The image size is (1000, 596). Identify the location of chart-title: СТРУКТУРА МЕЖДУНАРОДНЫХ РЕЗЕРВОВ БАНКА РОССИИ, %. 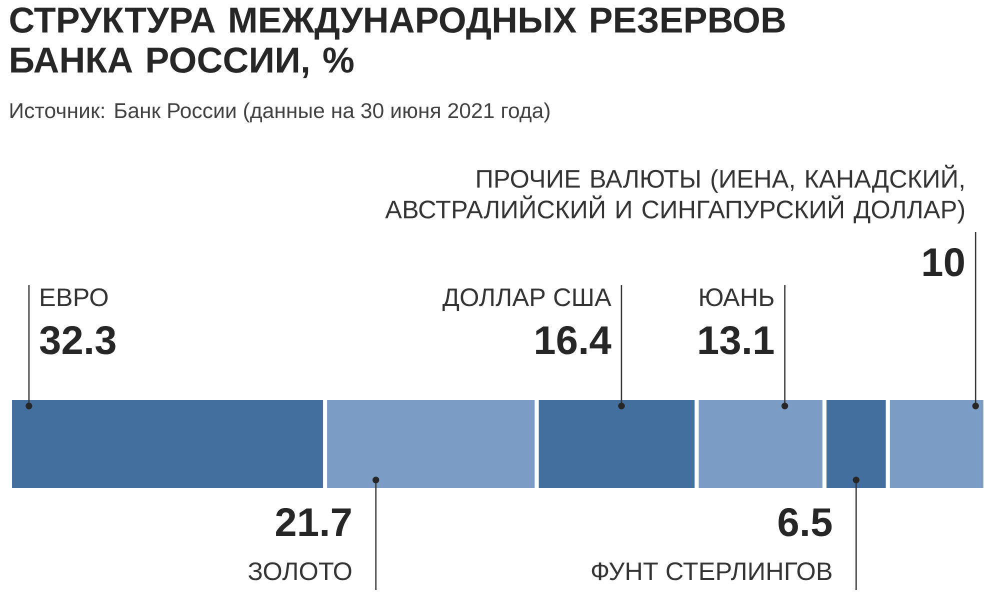
(397, 42).